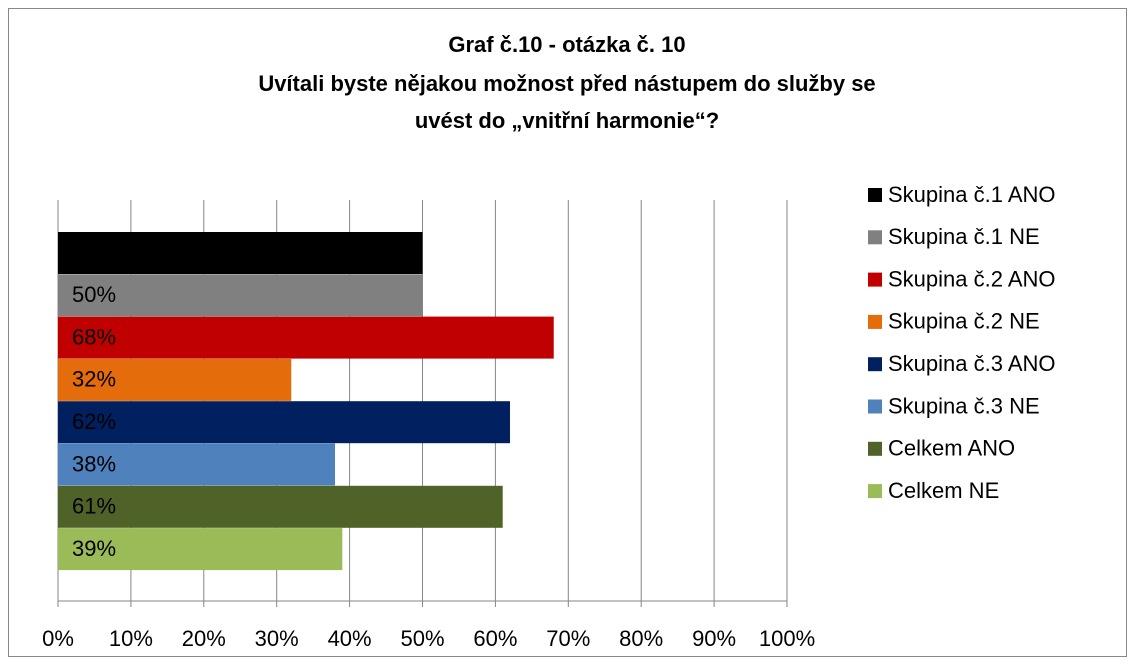 The width and height of the screenshot is (1135, 665). Describe the element at coordinates (58, 638) in the screenshot. I see `x-tick-label: 0%` at that location.